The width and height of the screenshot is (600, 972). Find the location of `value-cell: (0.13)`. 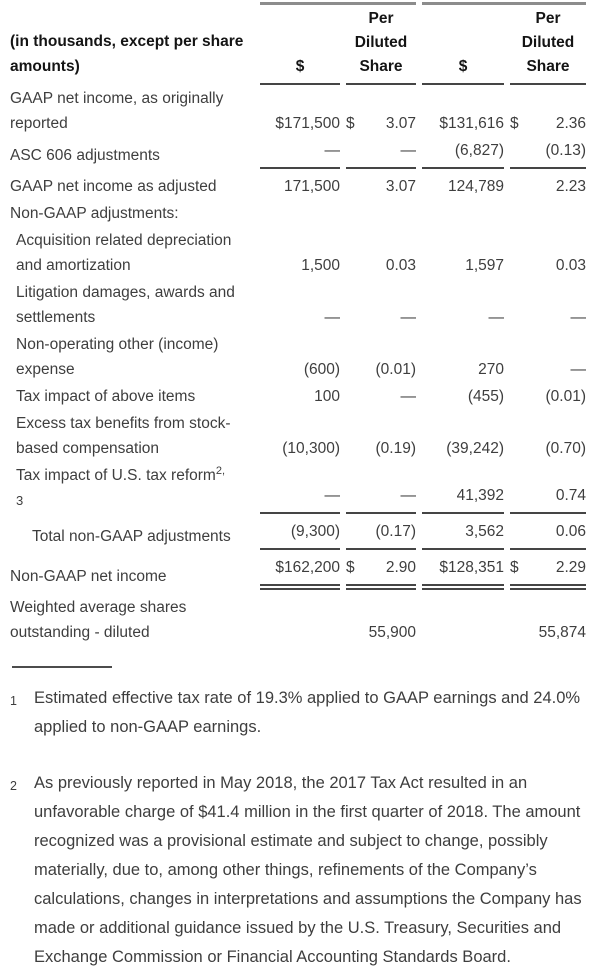

value-cell: (0.13) is located at coordinates (548, 153).